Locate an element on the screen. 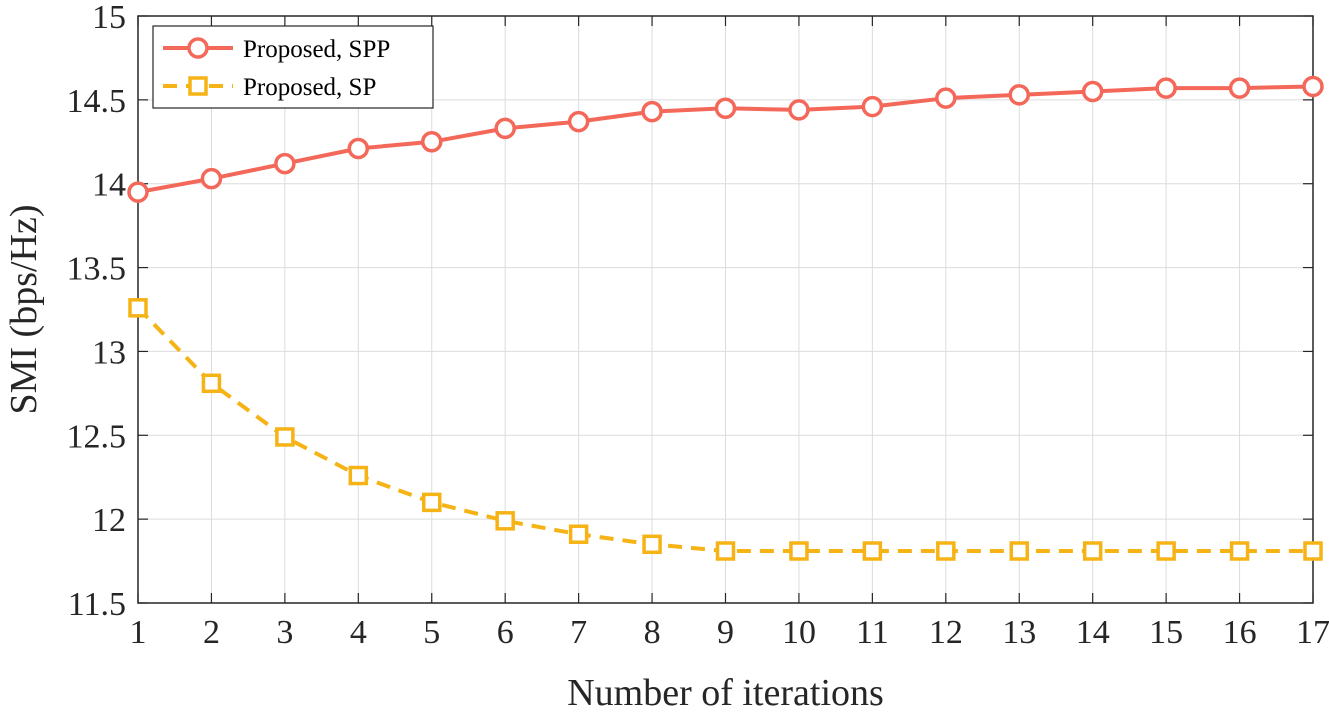  x-tick-label: 6 is located at coordinates (505, 632).